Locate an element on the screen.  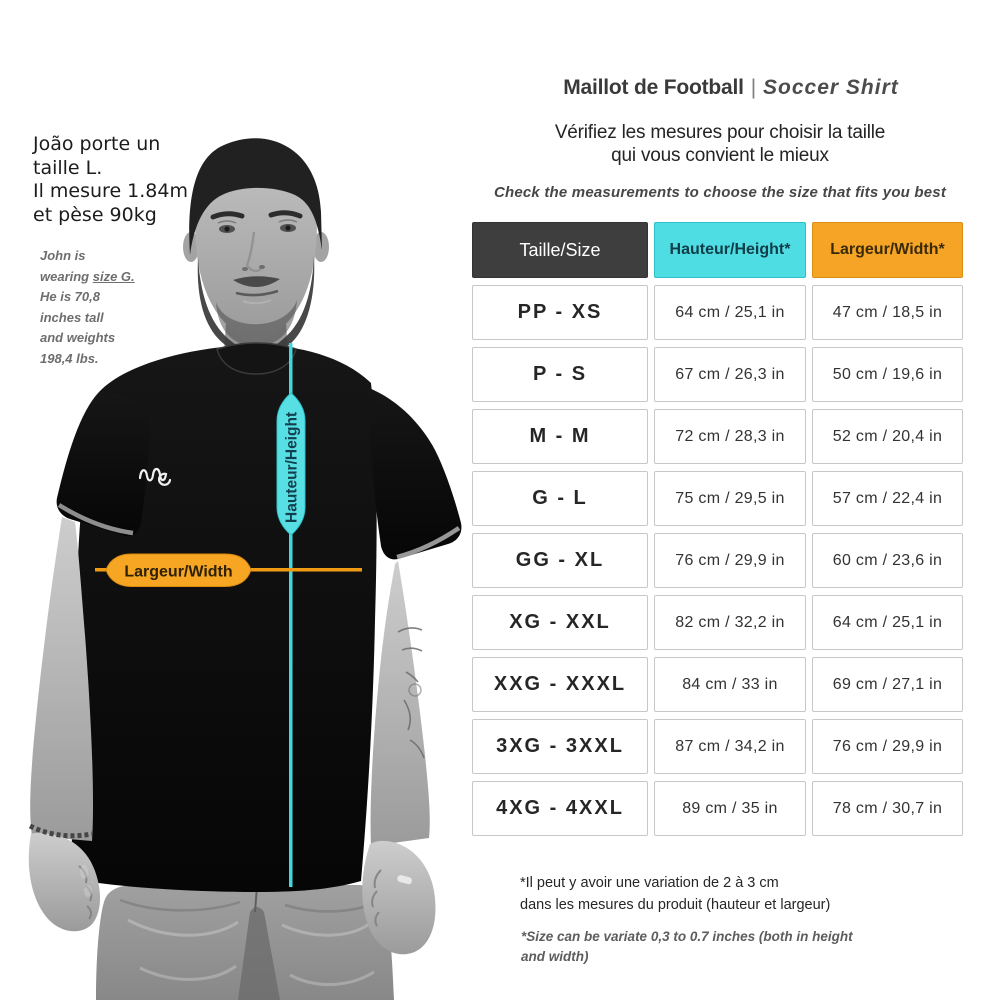
stubble is located at coordinates (256, 323).